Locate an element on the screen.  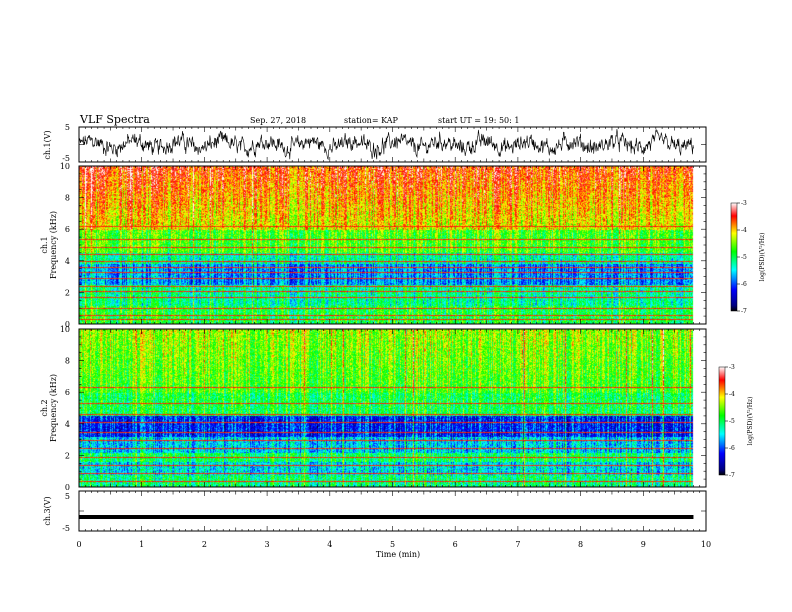
time-tick-label: 9 is located at coordinates (643, 544).